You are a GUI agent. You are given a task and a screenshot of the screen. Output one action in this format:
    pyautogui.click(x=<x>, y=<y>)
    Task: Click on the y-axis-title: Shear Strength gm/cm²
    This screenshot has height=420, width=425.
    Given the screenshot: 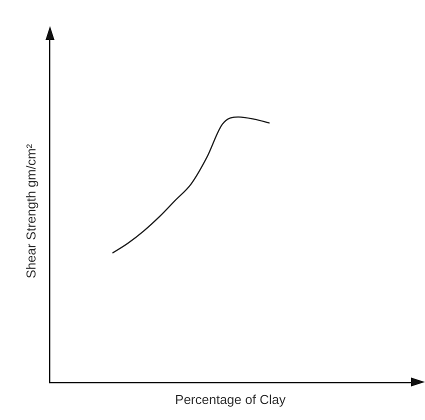 What is the action you would take?
    pyautogui.click(x=30, y=210)
    